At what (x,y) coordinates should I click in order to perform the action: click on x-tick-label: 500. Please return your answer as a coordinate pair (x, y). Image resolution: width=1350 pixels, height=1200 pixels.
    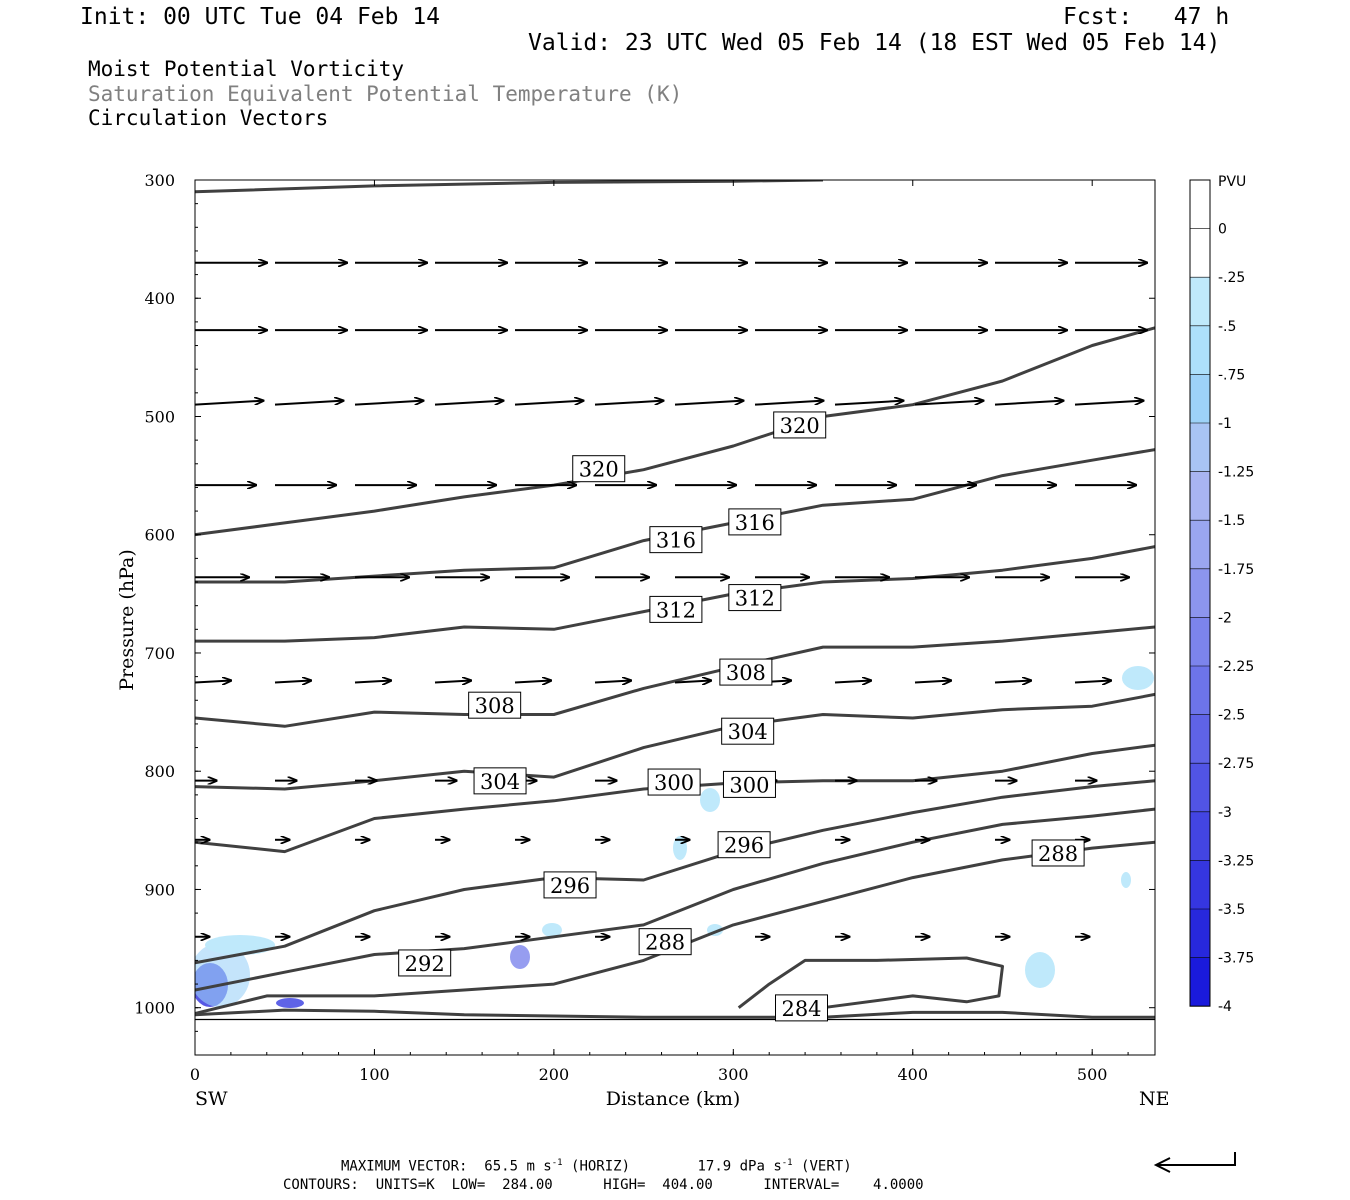
    Looking at the image, I should click on (1092, 1074).